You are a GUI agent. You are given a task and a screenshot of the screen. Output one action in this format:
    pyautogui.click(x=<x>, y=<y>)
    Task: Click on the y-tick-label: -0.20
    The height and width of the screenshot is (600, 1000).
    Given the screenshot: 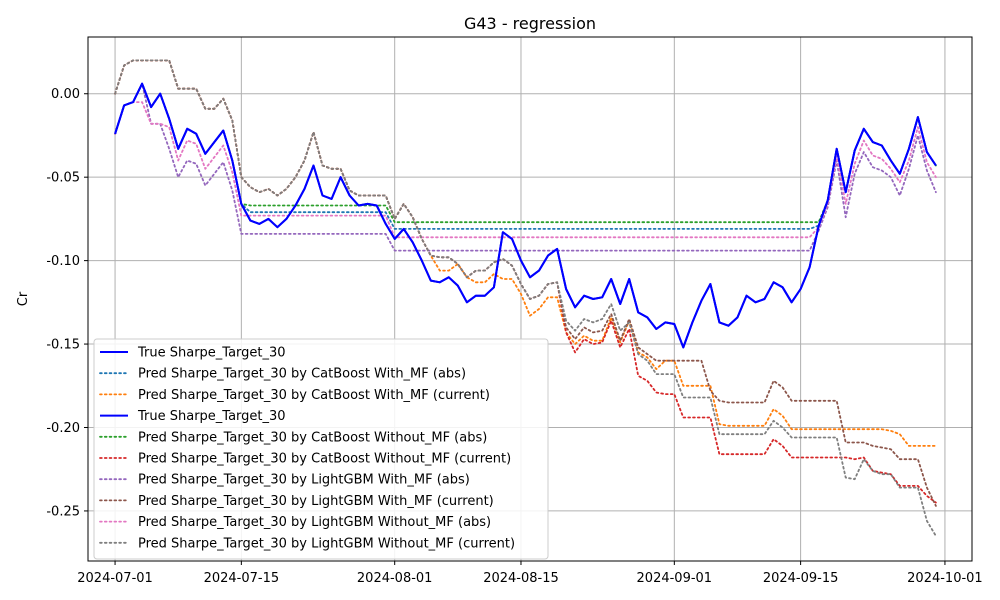 What is the action you would take?
    pyautogui.click(x=63, y=428)
    